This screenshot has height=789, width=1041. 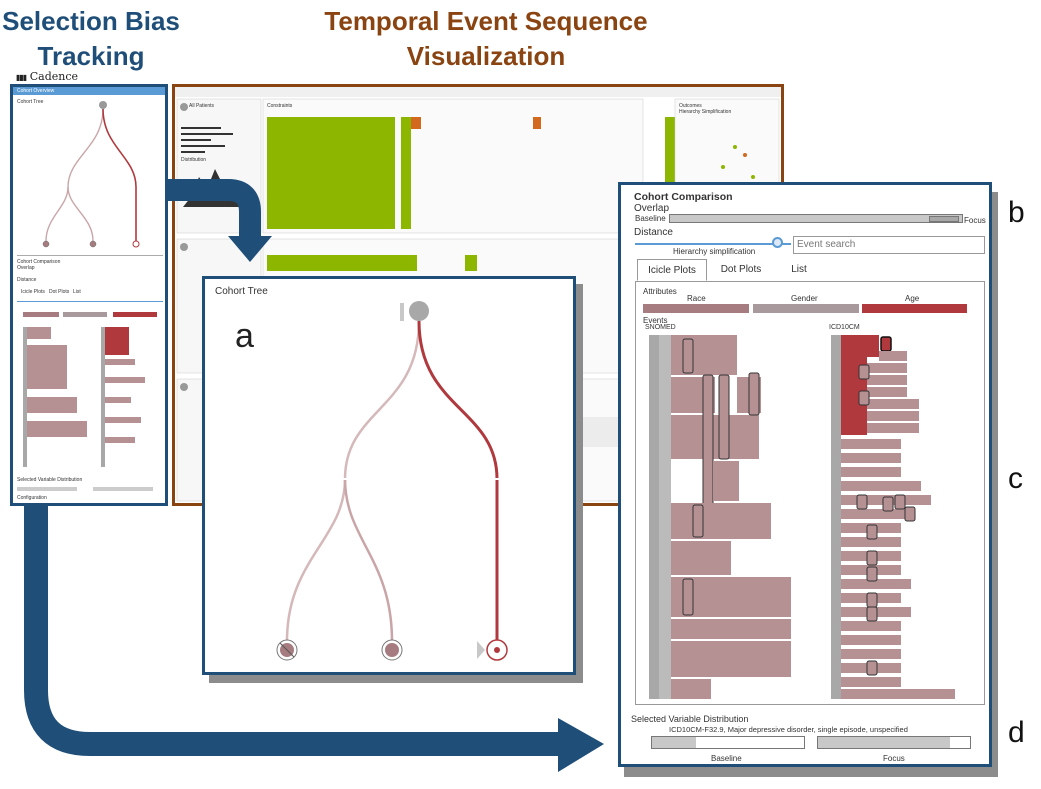 I want to click on icd10cm-label: ICD10CM, so click(x=844, y=327).